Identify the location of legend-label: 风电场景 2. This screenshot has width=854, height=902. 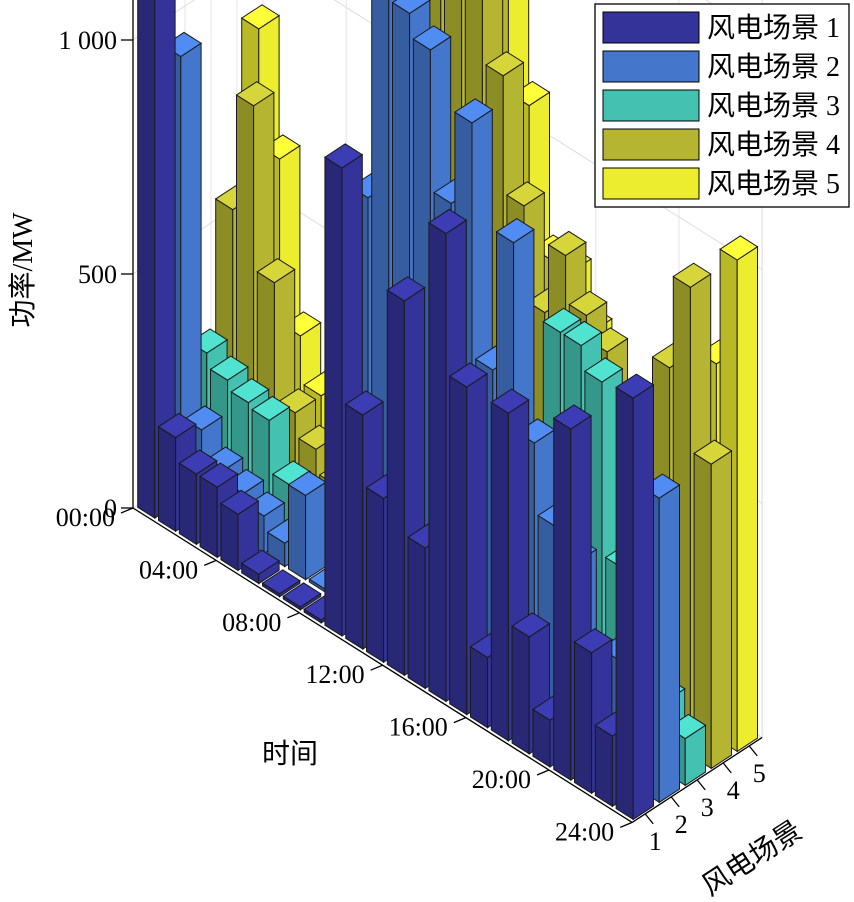
(773, 67).